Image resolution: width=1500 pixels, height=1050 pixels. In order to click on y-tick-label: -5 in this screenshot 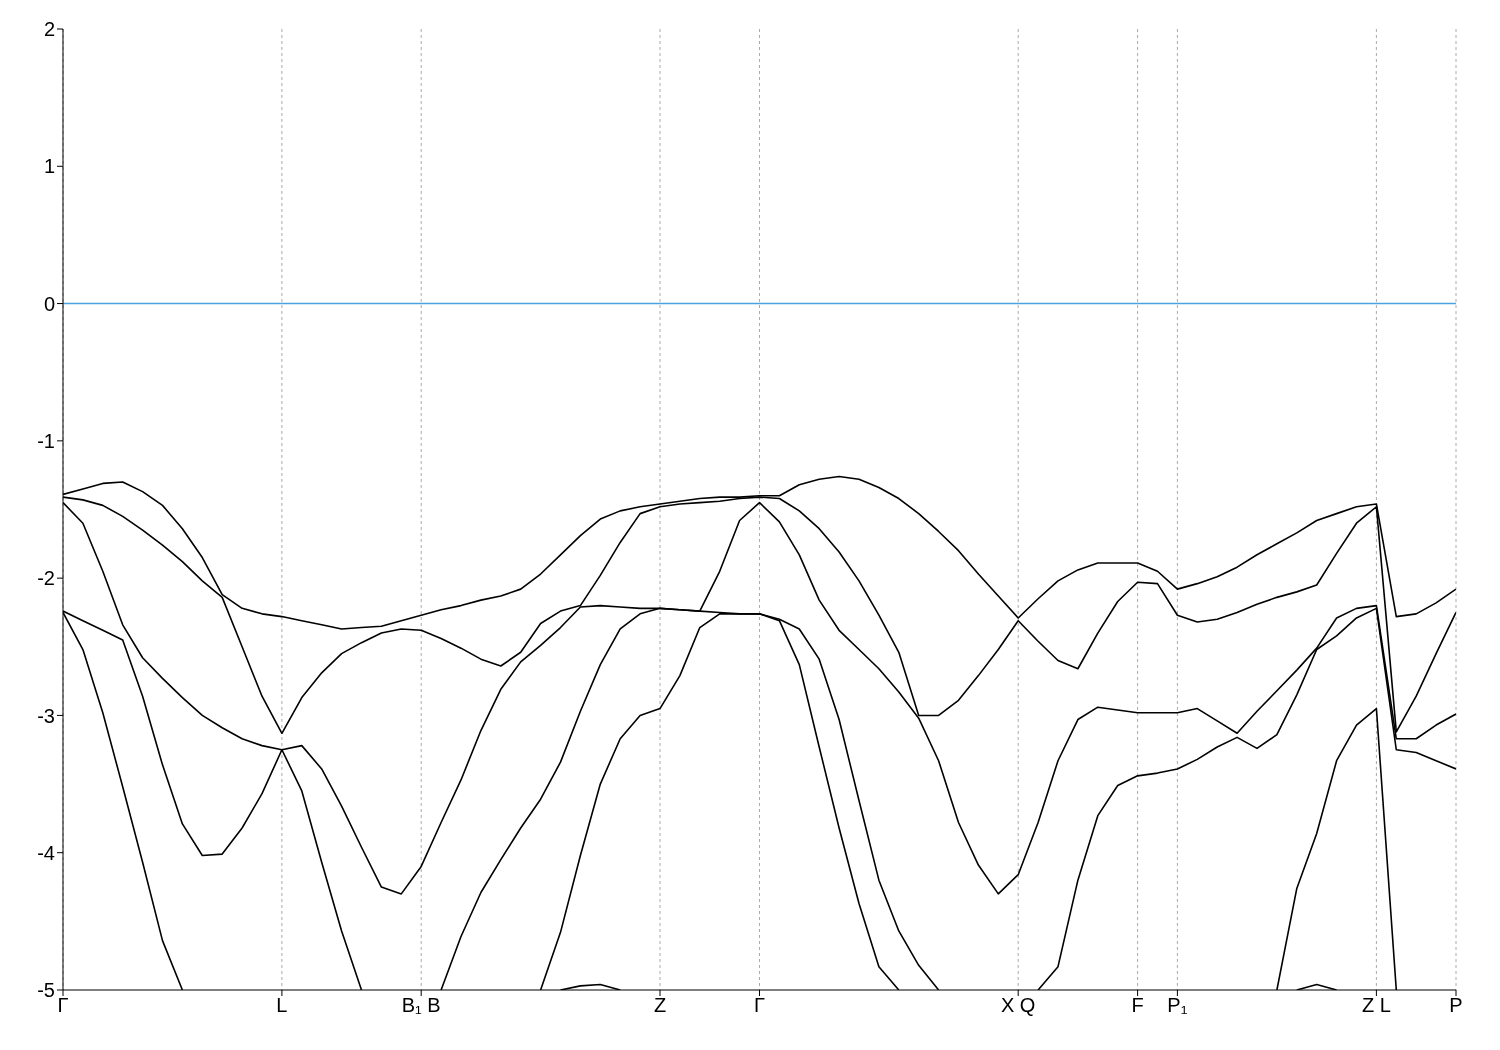, I will do `click(46, 990)`.